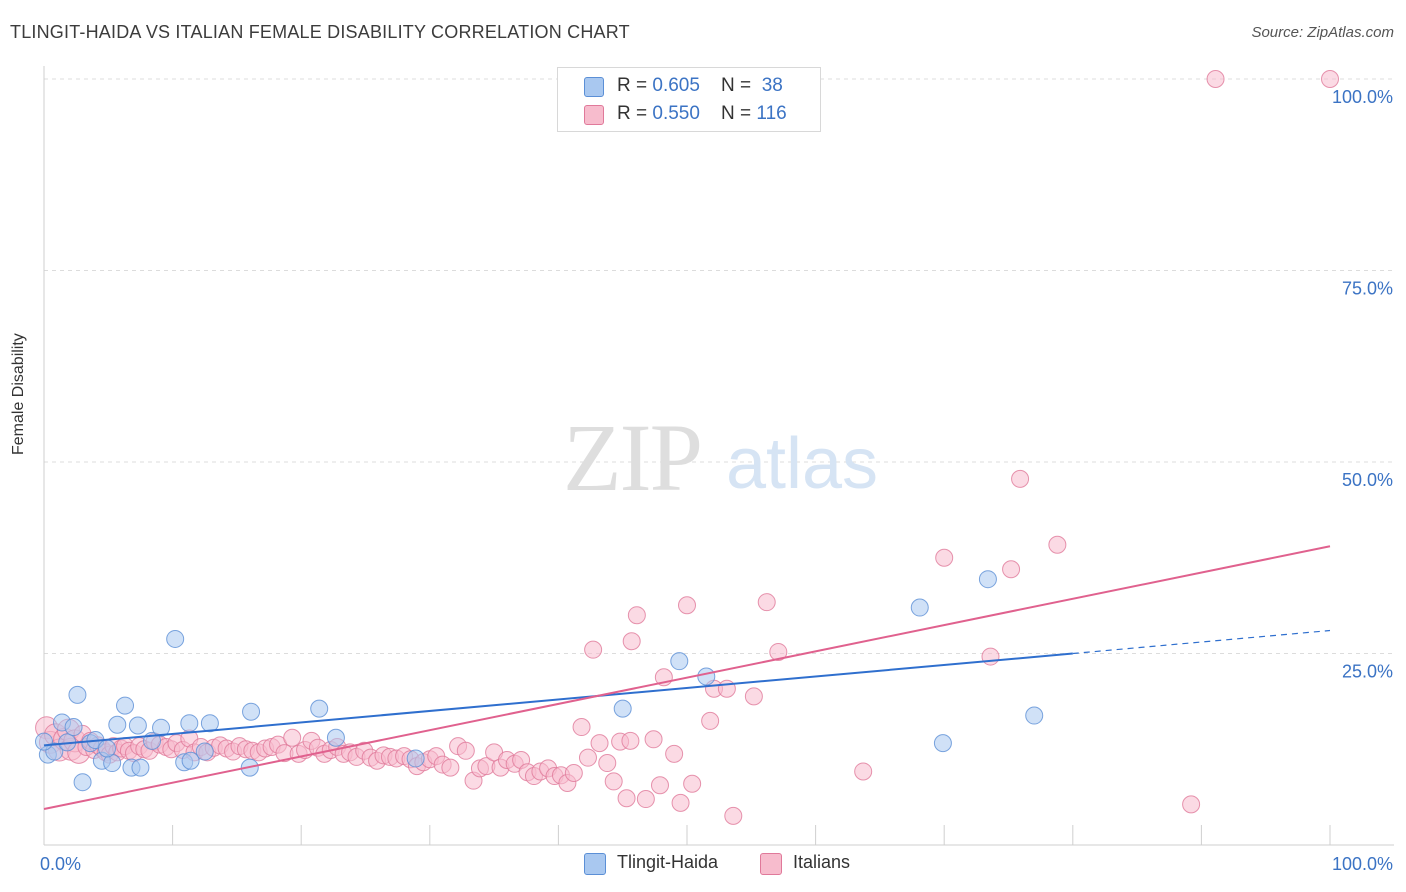 The width and height of the screenshot is (1406, 892). What do you see at coordinates (822, 862) in the screenshot?
I see `bottom-legend-label: Italians` at bounding box center [822, 862].